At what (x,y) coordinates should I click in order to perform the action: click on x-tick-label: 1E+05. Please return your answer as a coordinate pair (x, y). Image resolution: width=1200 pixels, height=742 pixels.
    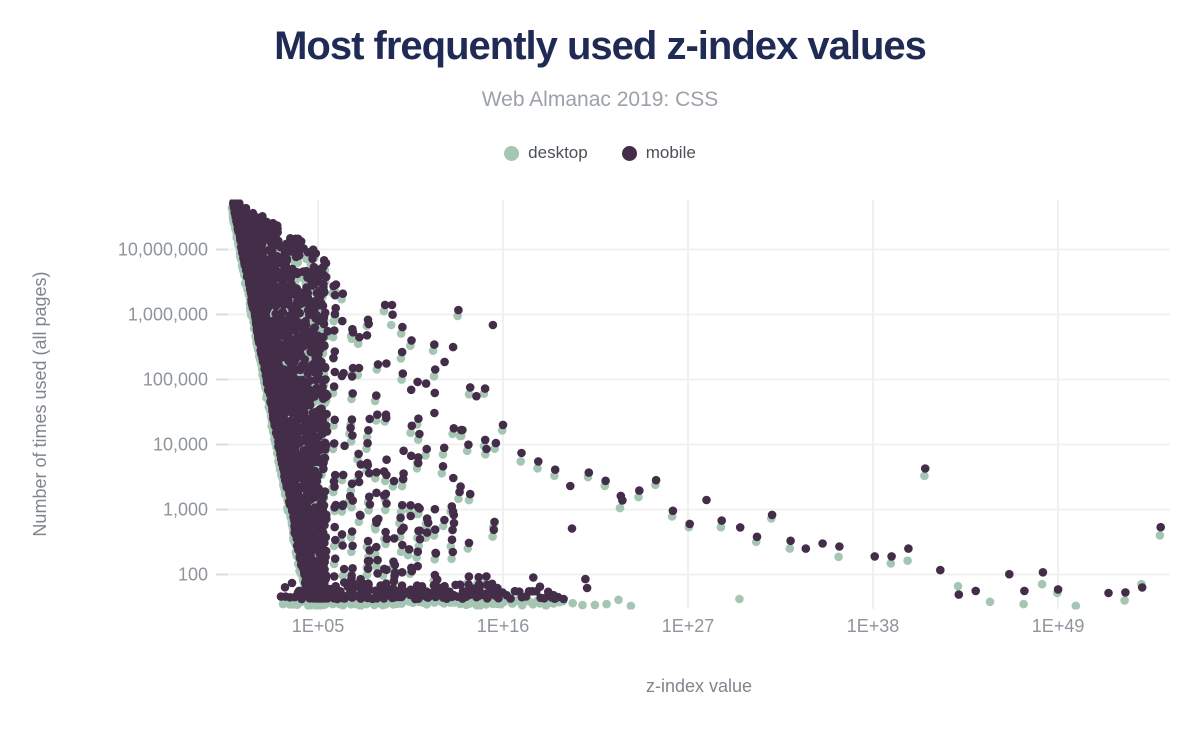
    Looking at the image, I should click on (318, 626).